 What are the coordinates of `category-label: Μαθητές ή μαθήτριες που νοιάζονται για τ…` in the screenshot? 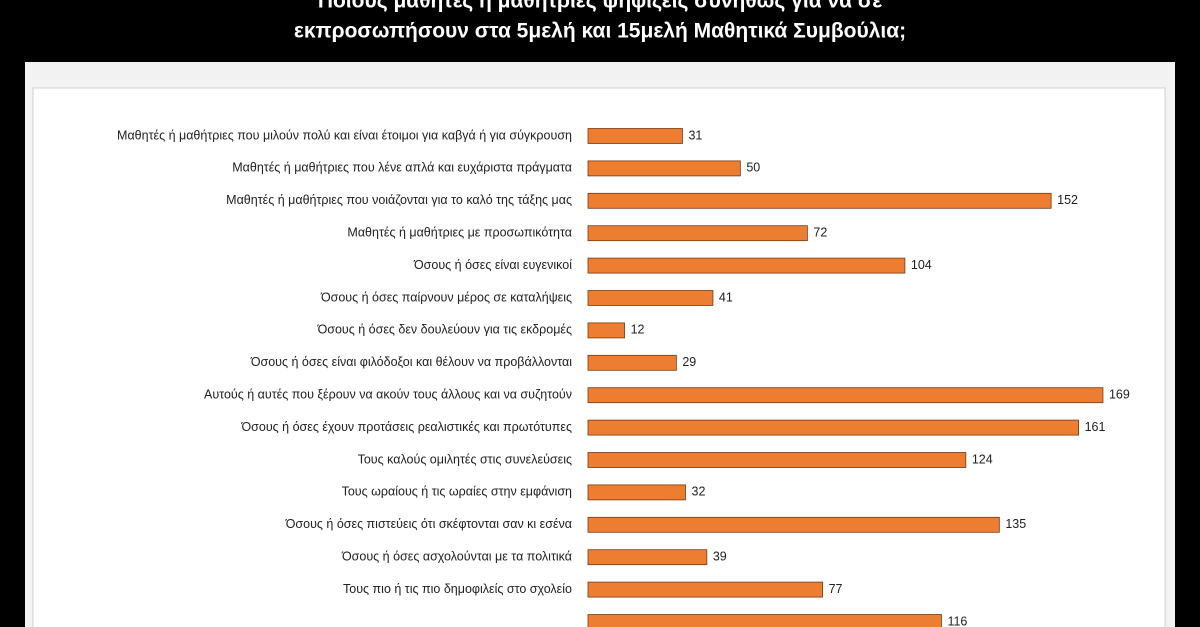 It's located at (399, 200).